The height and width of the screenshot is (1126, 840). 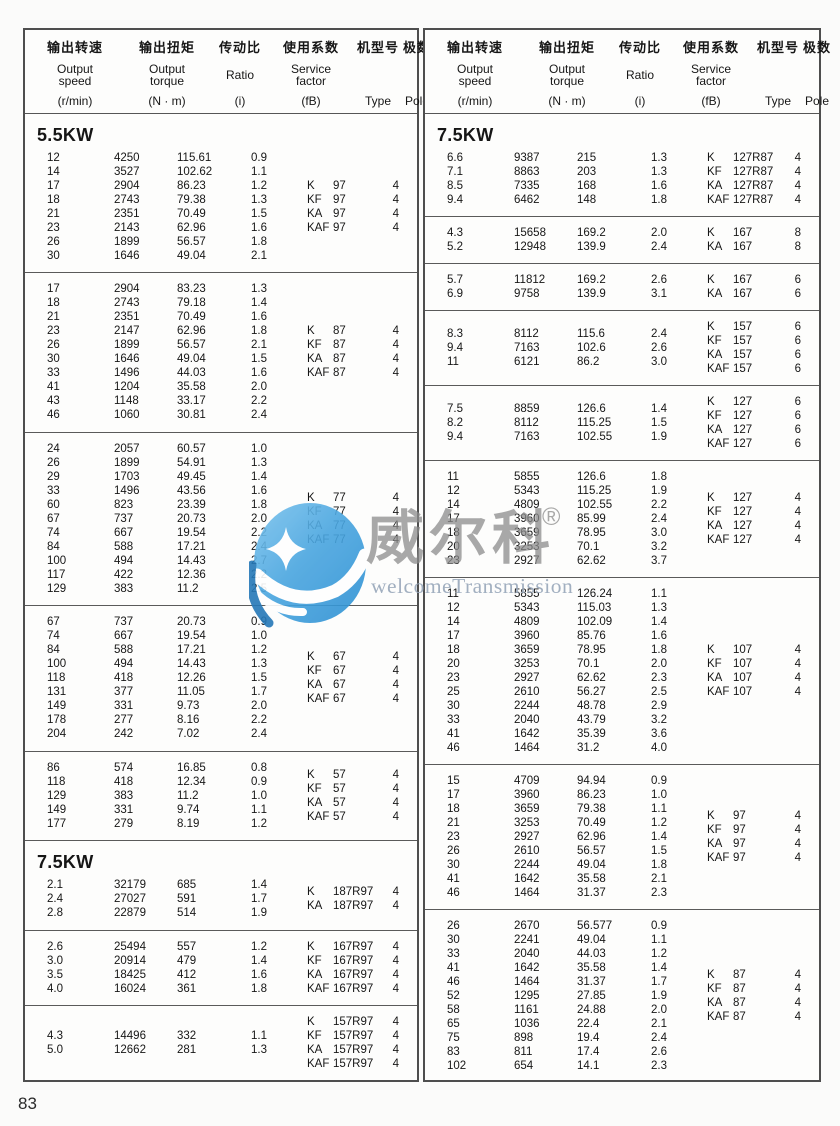 I want to click on pole-value: 8, so click(x=797, y=247).